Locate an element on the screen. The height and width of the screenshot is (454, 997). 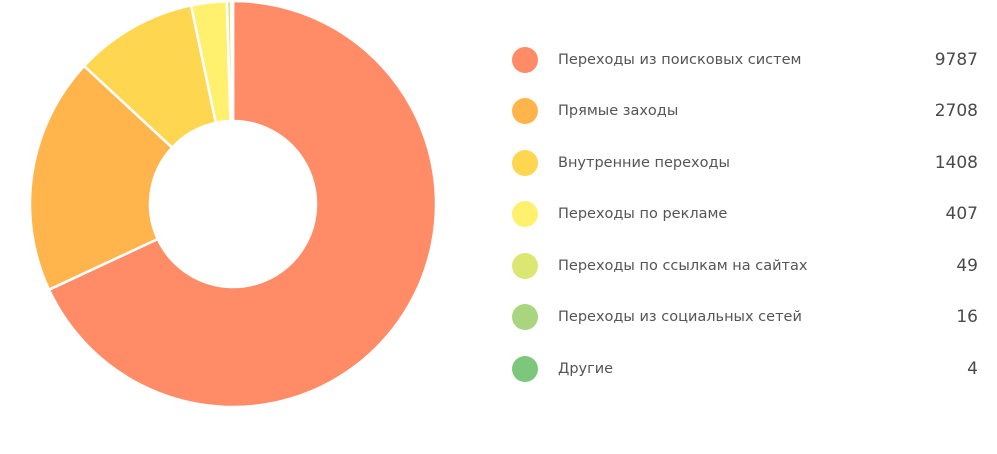
legend-item: Другие 4 is located at coordinates (745, 369).